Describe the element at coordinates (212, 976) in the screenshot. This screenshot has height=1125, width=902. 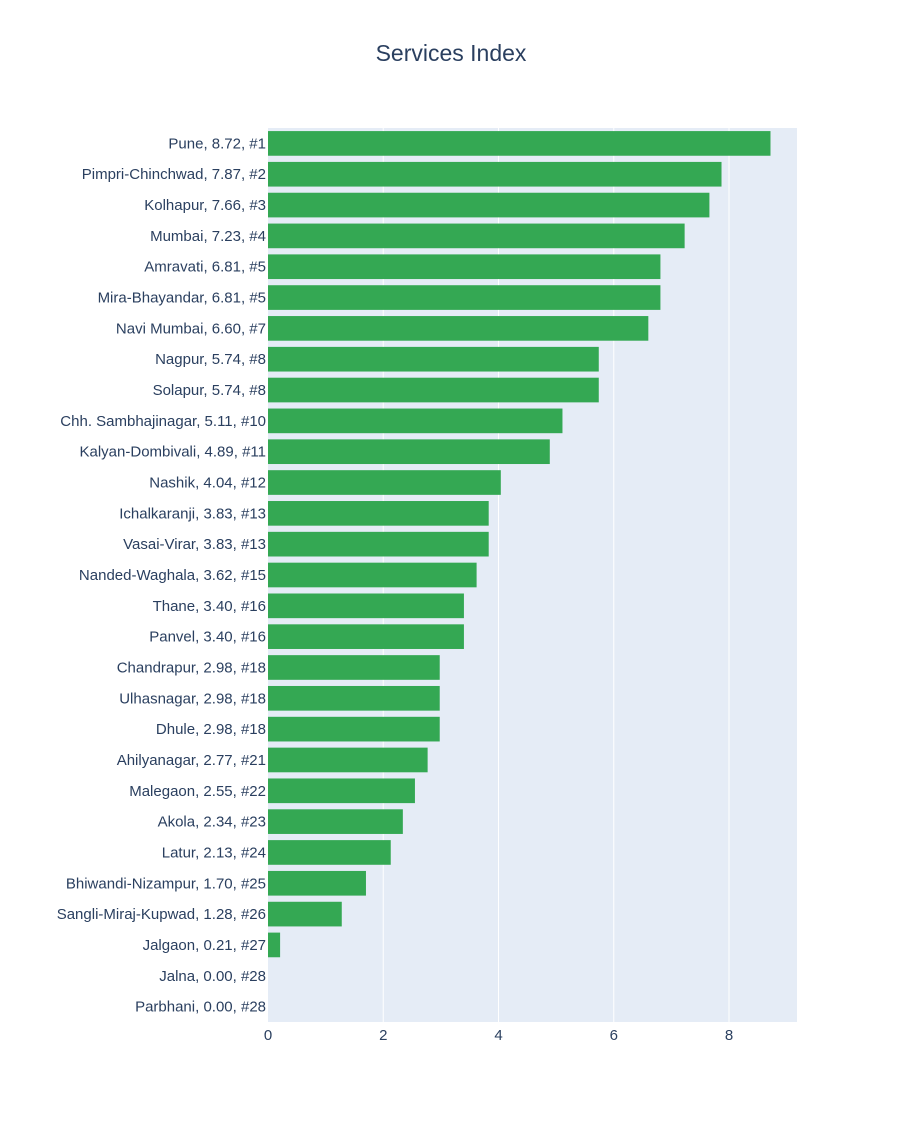
I see `y-tick-label: Jalna, 0.00, #28` at that location.